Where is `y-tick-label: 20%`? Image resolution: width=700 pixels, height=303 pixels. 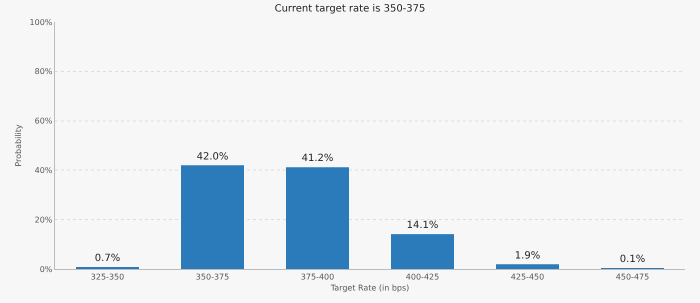
y-tick-label: 20% is located at coordinates (43, 219).